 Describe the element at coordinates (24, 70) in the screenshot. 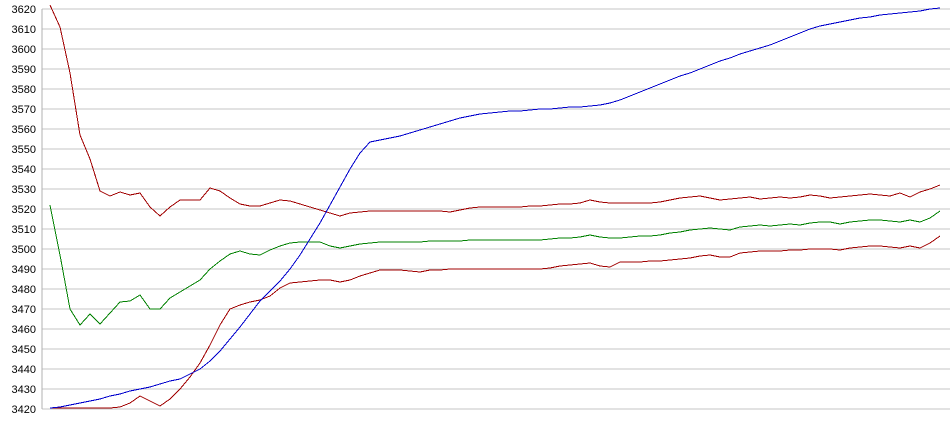

I see `y-tick-label: 3590` at that location.